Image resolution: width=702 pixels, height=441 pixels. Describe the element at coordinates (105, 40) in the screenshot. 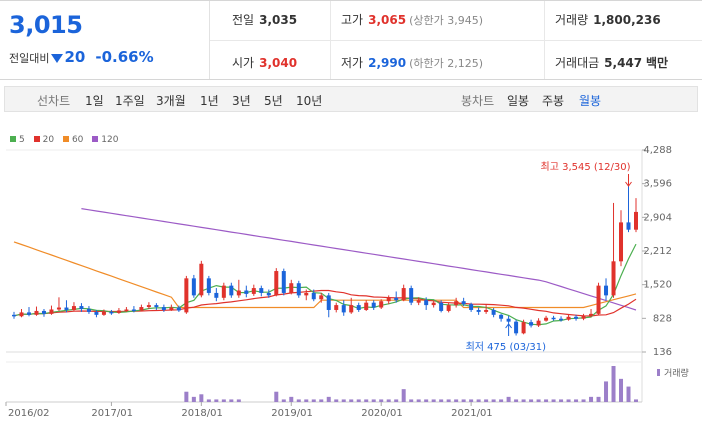

I see `price-box: 3,015 전일대비 20 -0.66%` at that location.